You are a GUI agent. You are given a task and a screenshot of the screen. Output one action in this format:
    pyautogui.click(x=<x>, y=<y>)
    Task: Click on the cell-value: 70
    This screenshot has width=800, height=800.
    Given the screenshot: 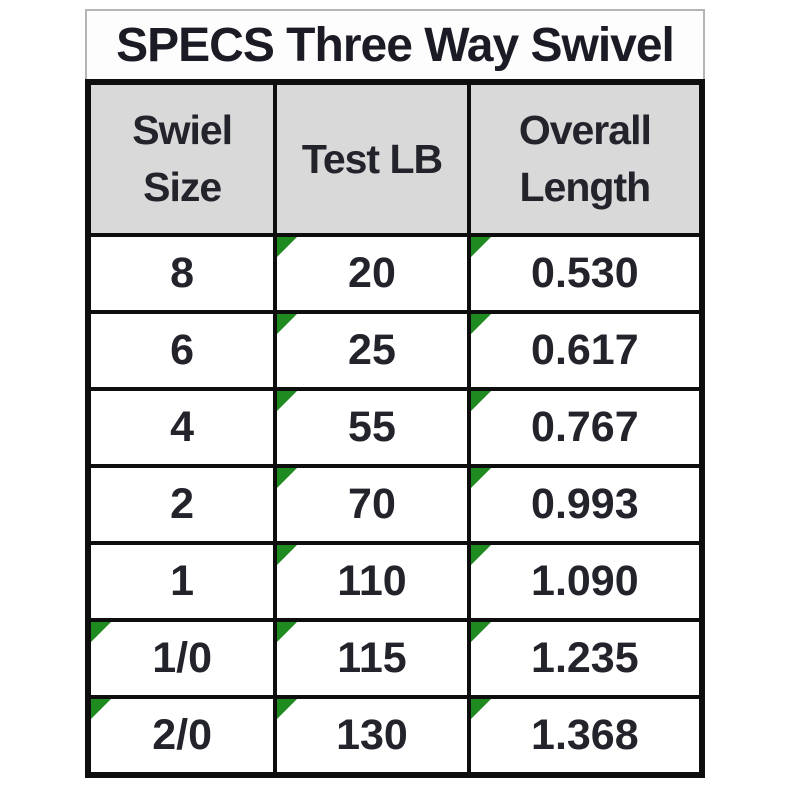 What is the action you would take?
    pyautogui.click(x=372, y=504)
    